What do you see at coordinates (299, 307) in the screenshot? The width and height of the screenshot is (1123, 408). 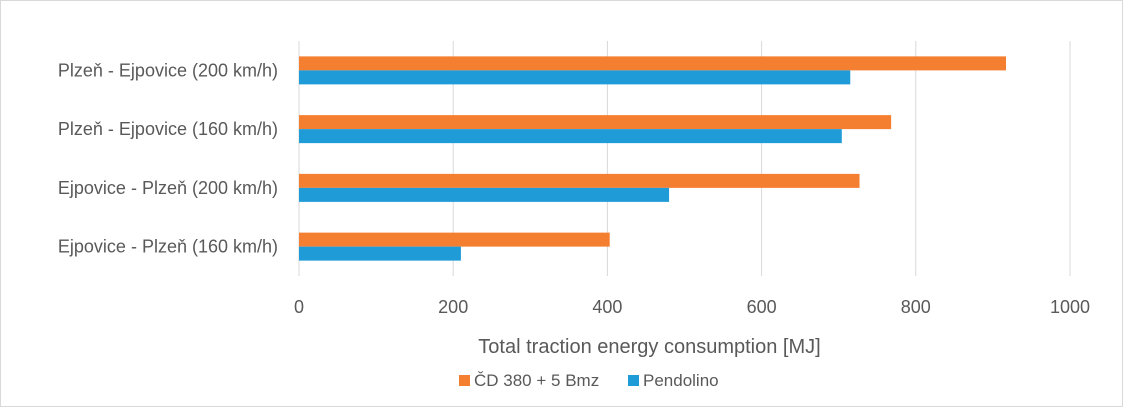 I see `x-tick-label: 0` at bounding box center [299, 307].